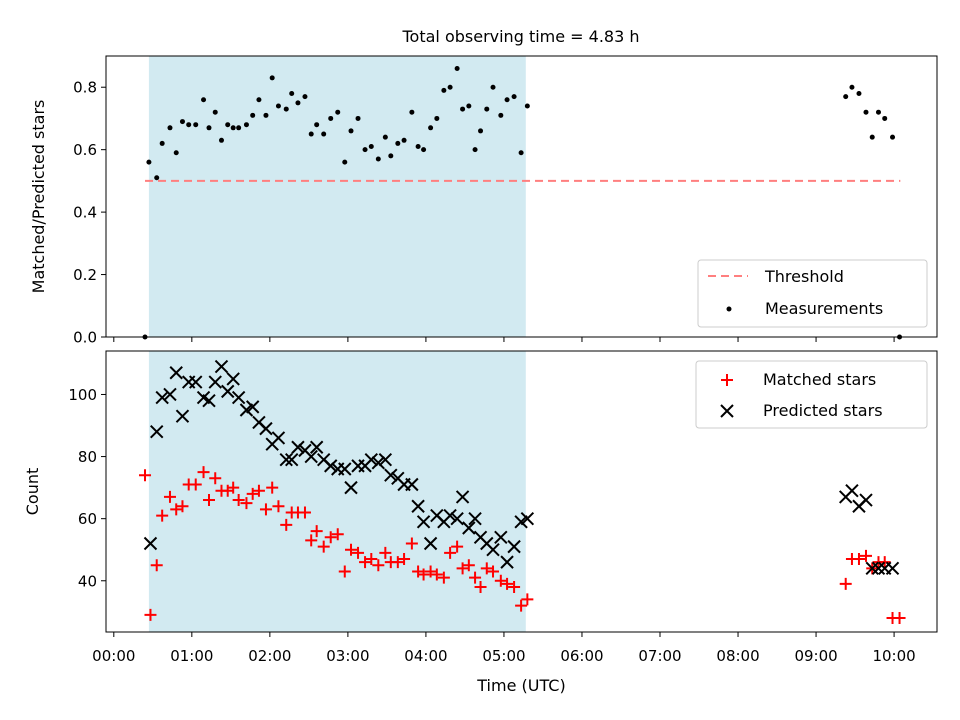  What do you see at coordinates (581, 656) in the screenshot?
I see `x-tick-label: 06:00` at bounding box center [581, 656].